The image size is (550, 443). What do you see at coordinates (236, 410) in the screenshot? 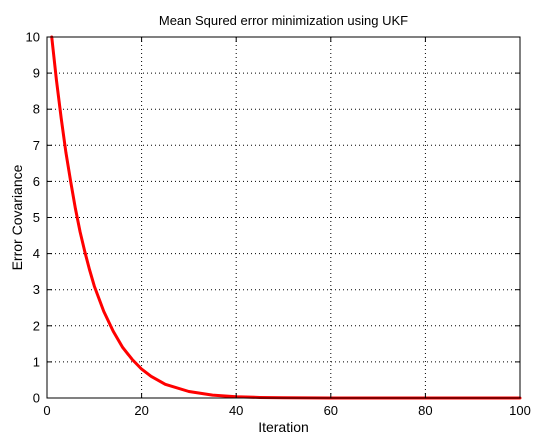
I see `x-tick-label: 40` at bounding box center [236, 410].